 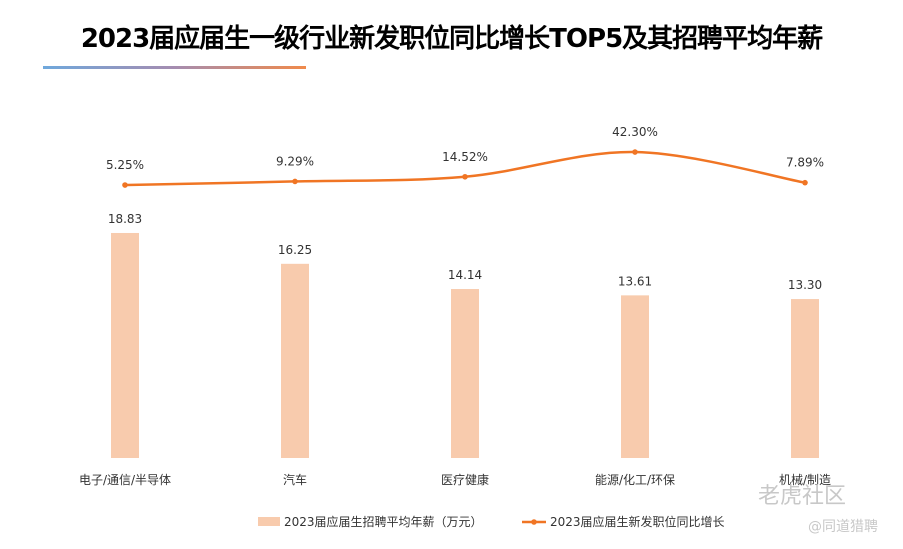 I want to click on watermark: 老虎社区, so click(x=802, y=496).